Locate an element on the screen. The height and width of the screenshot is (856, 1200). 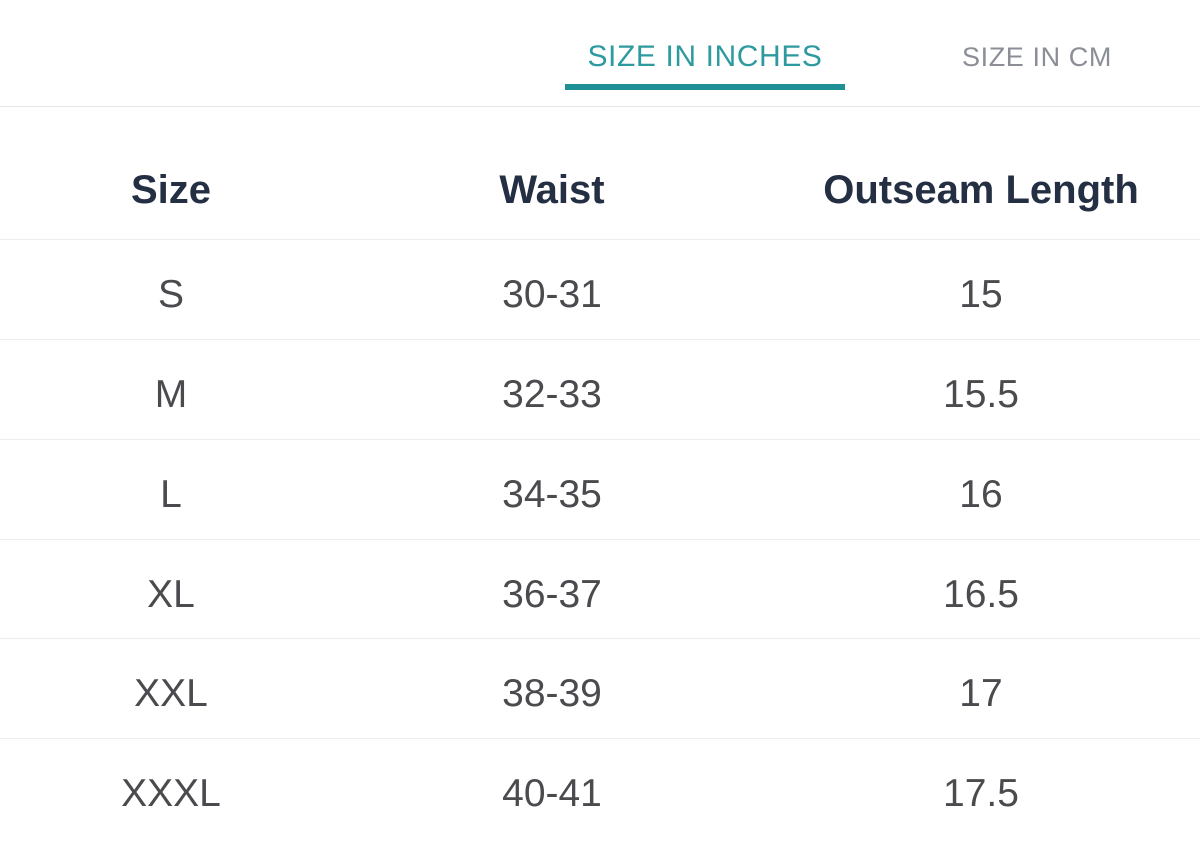
size-cell: XXXL is located at coordinates (171, 788).